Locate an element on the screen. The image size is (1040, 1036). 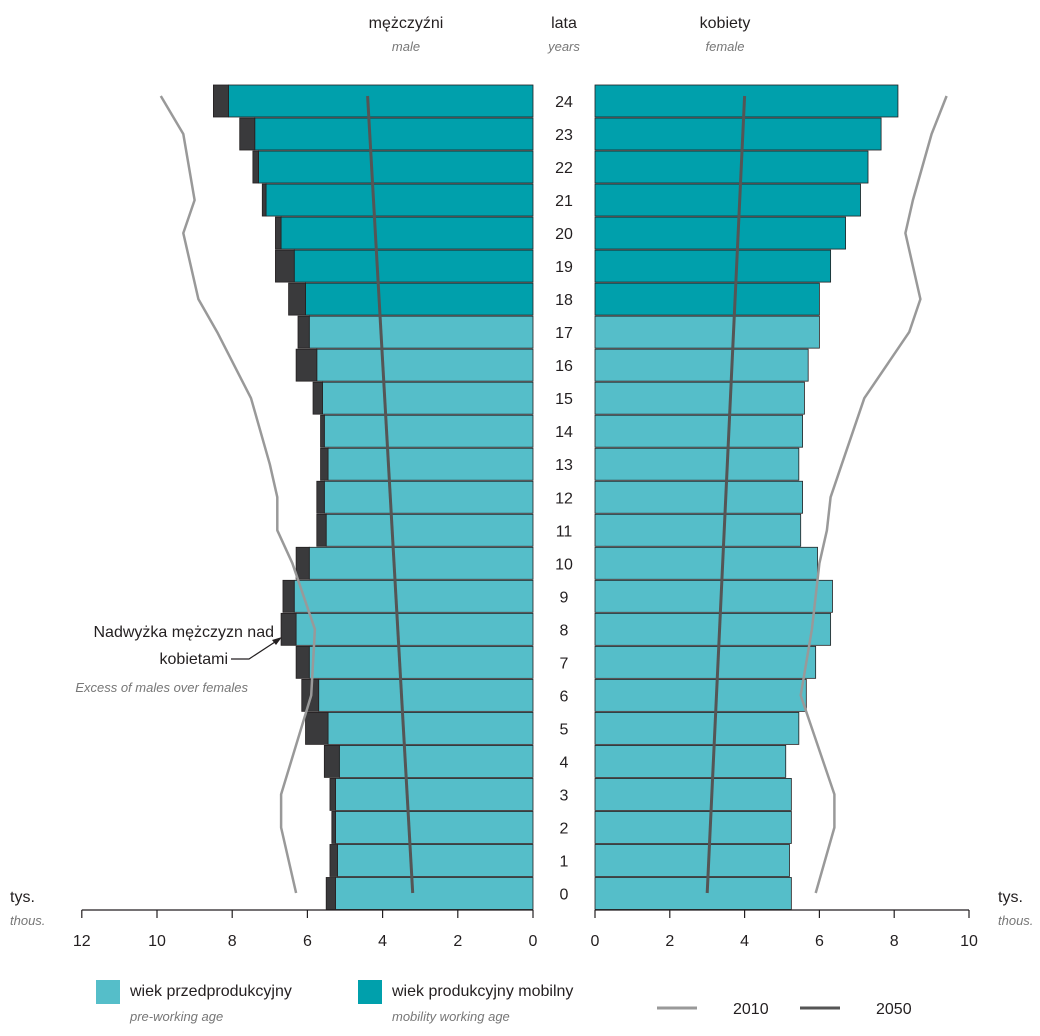
line-2050-female is located at coordinates (726, 494).